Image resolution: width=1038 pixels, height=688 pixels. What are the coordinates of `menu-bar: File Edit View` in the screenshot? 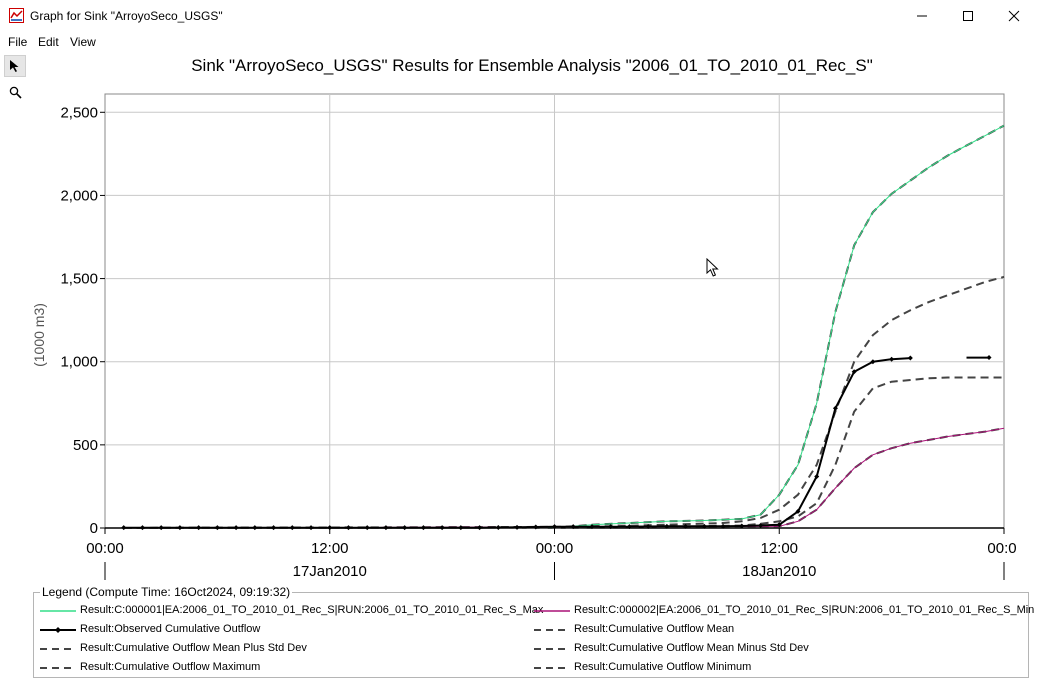 It's located at (519, 42).